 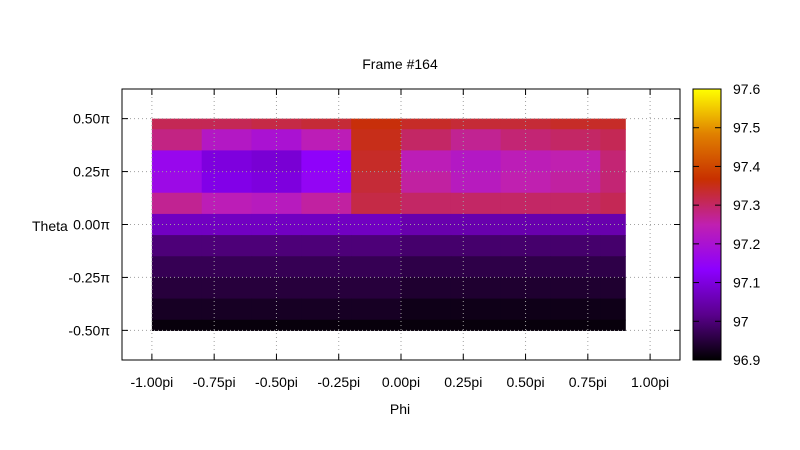 I want to click on x-tick-label: 0.00pi, so click(x=401, y=382).